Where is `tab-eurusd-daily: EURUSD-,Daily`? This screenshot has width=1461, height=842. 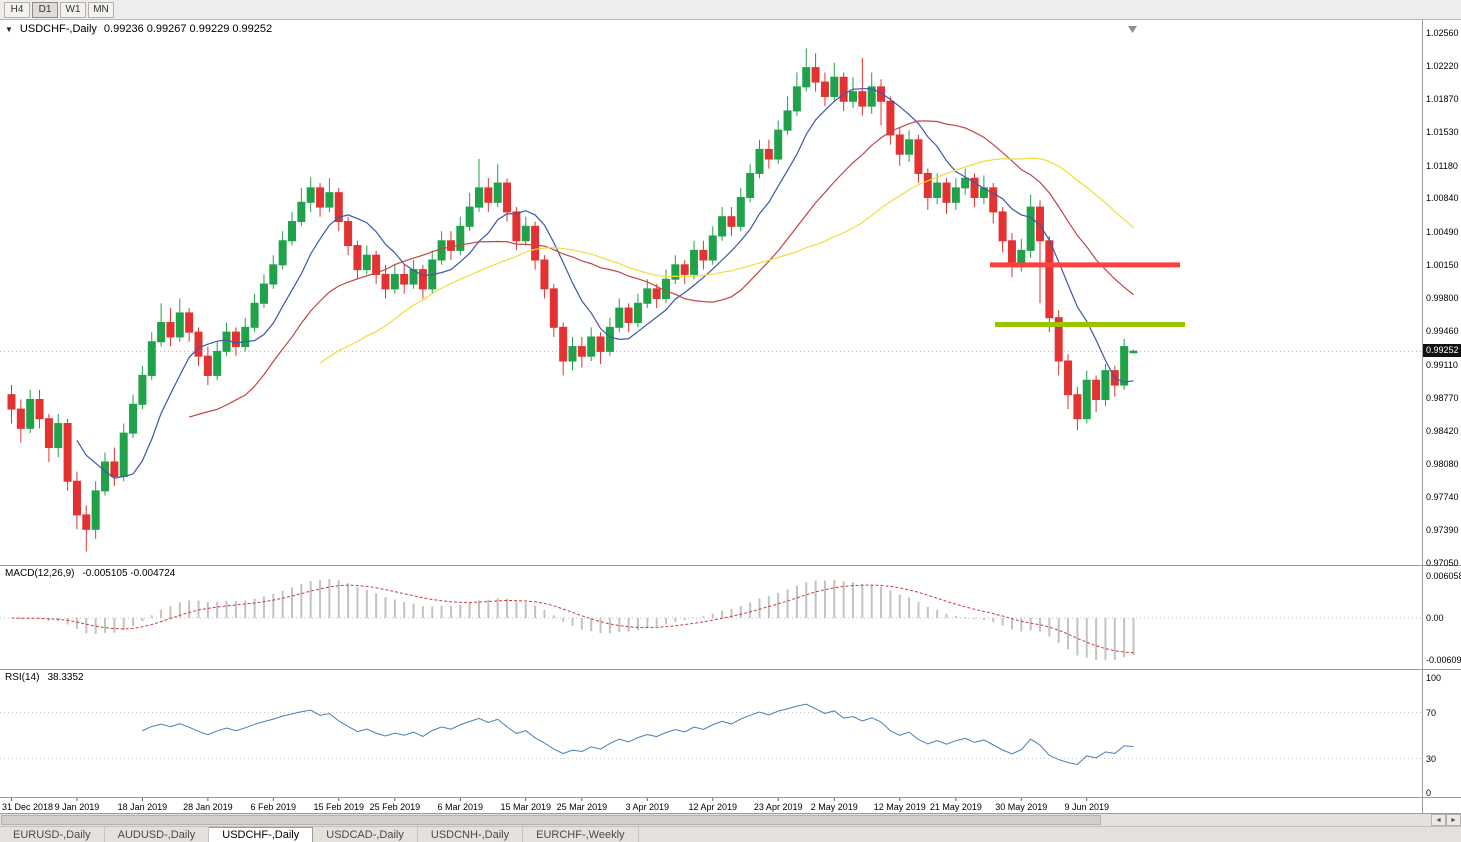 tab-eurusd-daily: EURUSD-,Daily is located at coordinates (52, 834).